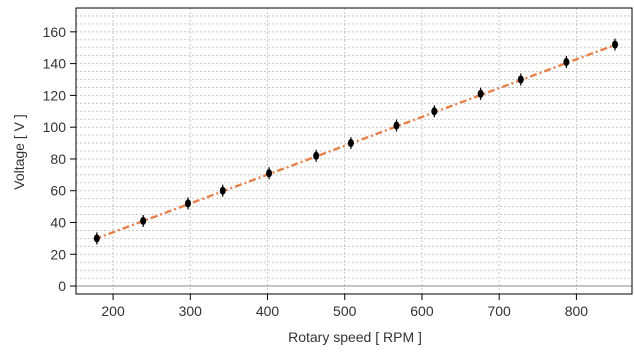  Describe the element at coordinates (345, 311) in the screenshot. I see `x-tick-label: 500` at that location.